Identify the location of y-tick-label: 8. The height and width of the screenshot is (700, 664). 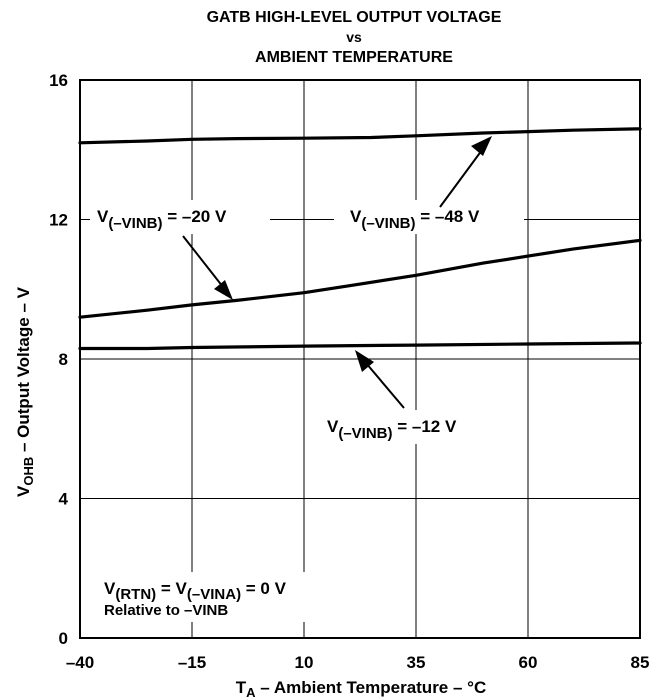
(63, 359).